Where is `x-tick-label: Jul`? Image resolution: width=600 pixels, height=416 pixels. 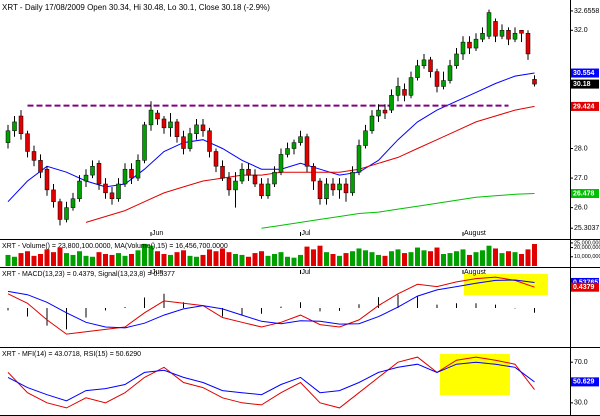 x-tick-label: Jul is located at coordinates (306, 272).